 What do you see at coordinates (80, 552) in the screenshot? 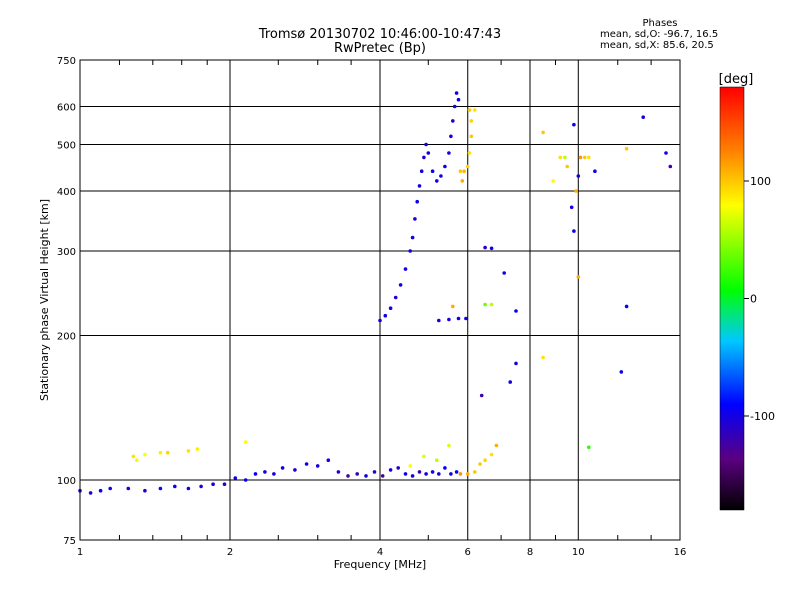
I see `x-tick-label: 1` at bounding box center [80, 552].